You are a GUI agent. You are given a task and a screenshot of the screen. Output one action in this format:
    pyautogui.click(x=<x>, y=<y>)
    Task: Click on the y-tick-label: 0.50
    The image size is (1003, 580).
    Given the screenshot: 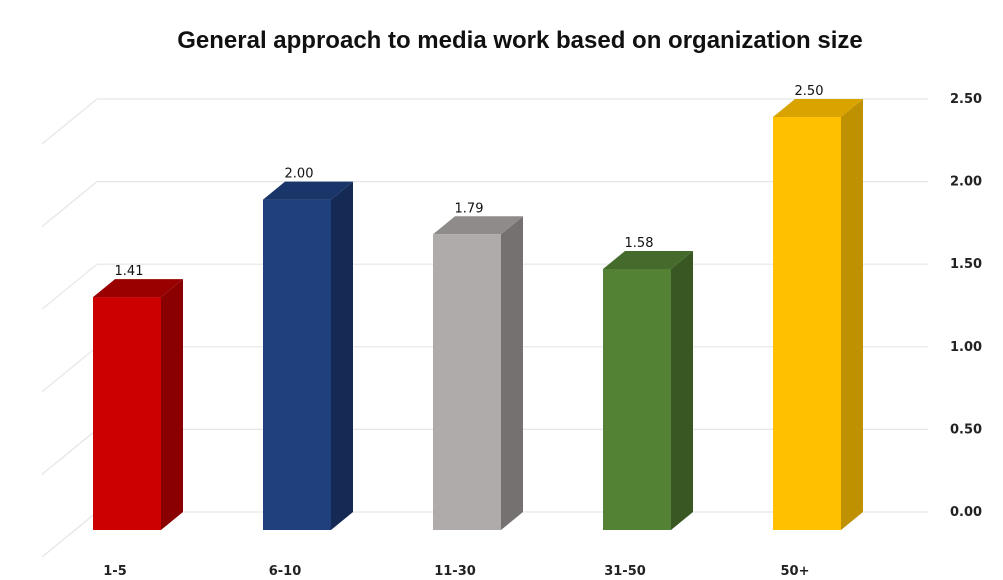 What is the action you would take?
    pyautogui.click(x=966, y=429)
    